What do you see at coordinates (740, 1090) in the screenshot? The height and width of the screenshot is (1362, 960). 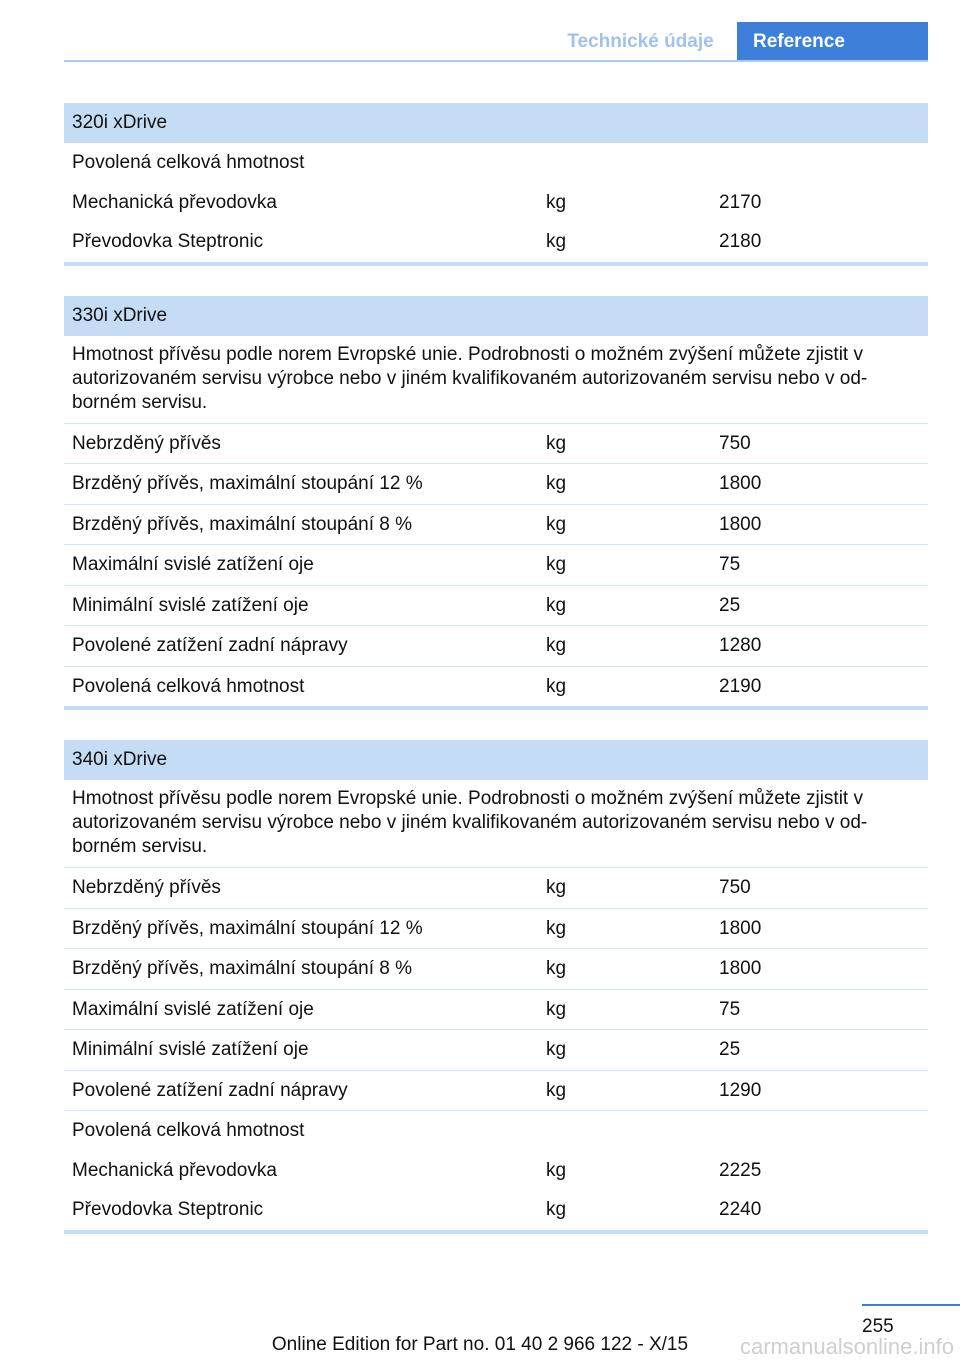 I see `value: 1290` at bounding box center [740, 1090].